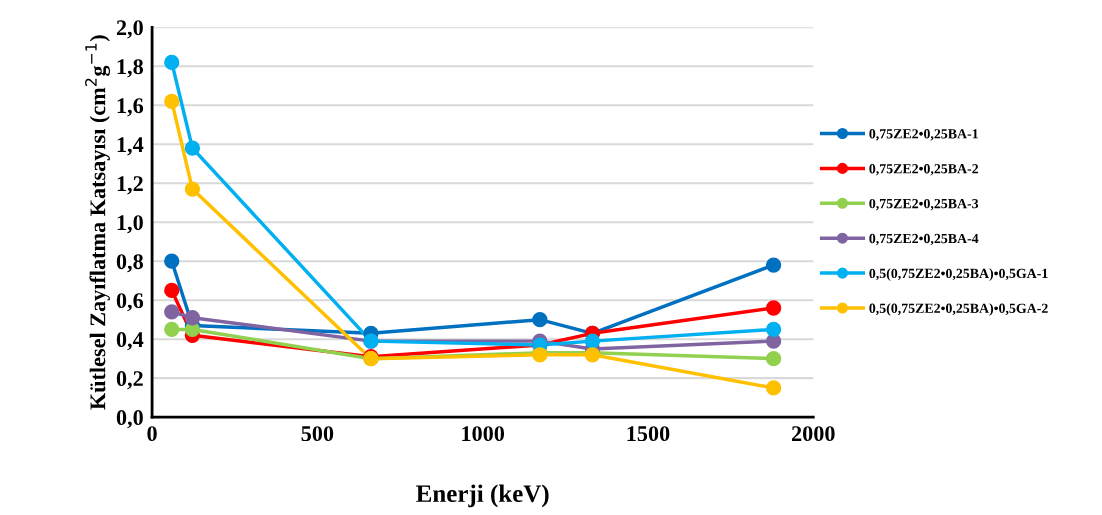  I want to click on x-tick-label: 1000, so click(483, 434).